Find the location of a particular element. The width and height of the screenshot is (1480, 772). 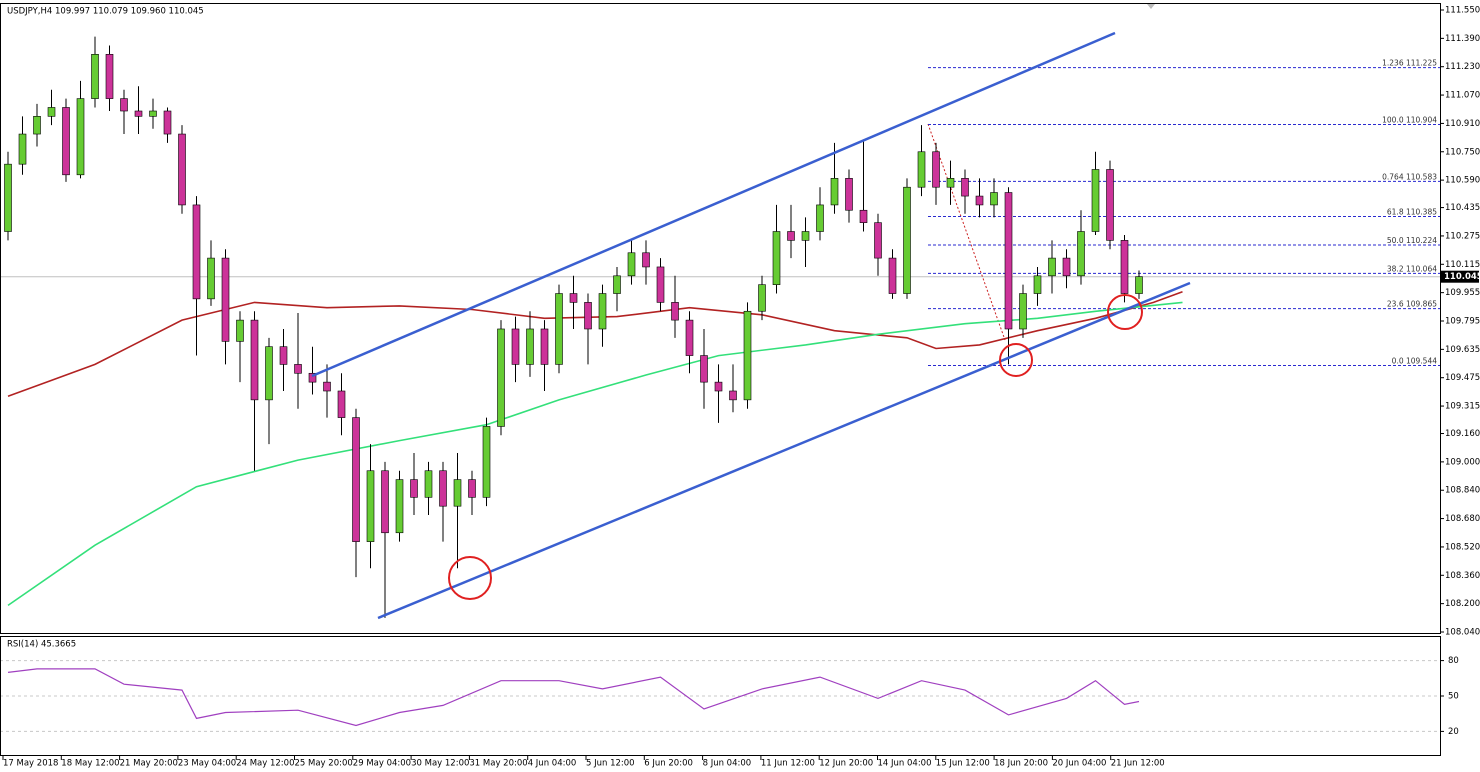

fib-level-label: 0.0 109.544 is located at coordinates (1415, 360).